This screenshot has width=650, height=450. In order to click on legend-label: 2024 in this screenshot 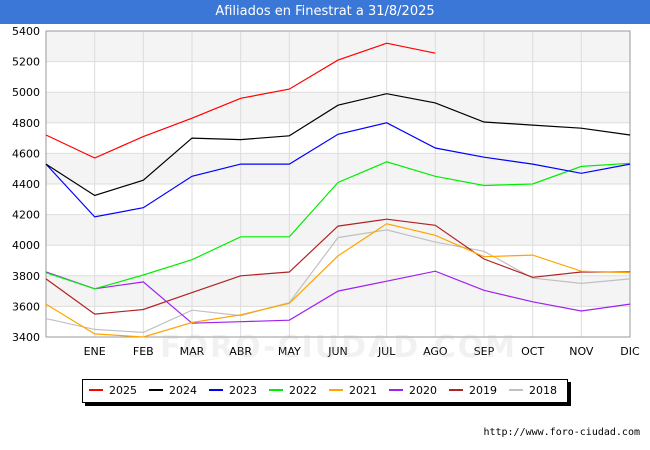, I will do `click(183, 390)`.